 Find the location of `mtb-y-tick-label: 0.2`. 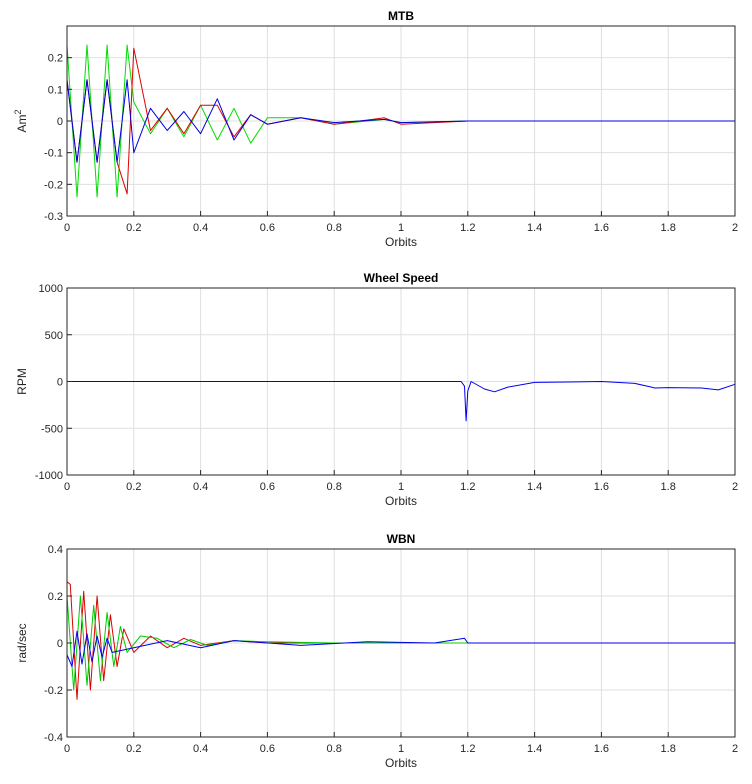

mtb-y-tick-label: 0.2 is located at coordinates (55, 59).